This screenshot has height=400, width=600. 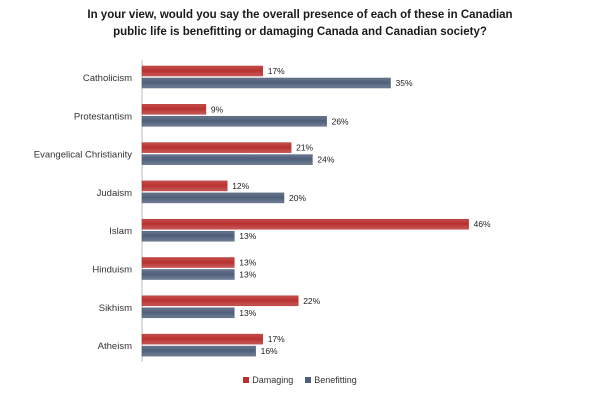 I want to click on category-label: Sikhism, so click(x=115, y=308).